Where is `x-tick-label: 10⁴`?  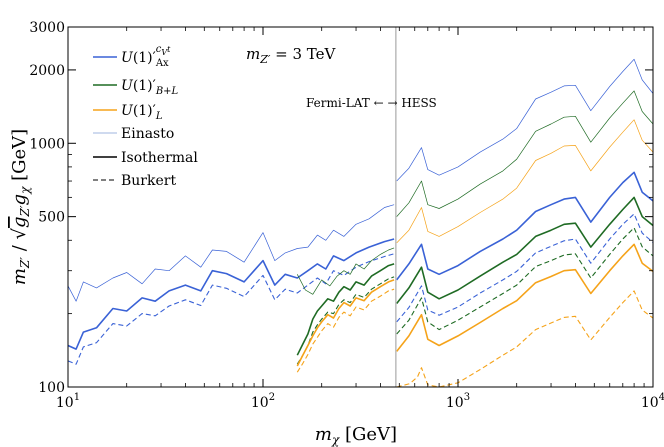
x-tick-label: 10⁴ is located at coordinates (652, 401).